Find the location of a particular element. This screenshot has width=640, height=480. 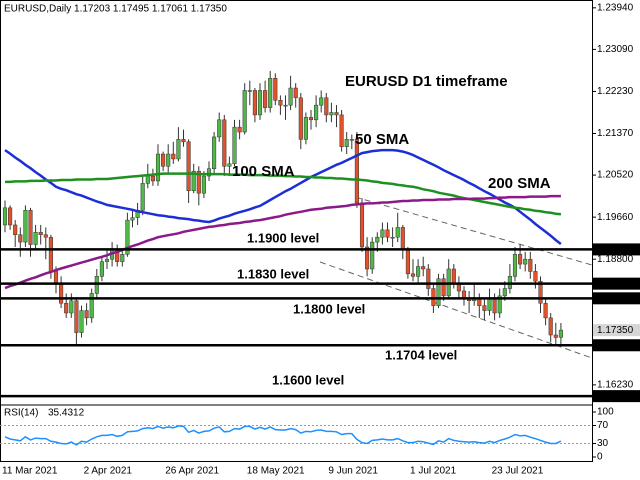

x-tick-label: 26 Apr 2021 is located at coordinates (192, 471).